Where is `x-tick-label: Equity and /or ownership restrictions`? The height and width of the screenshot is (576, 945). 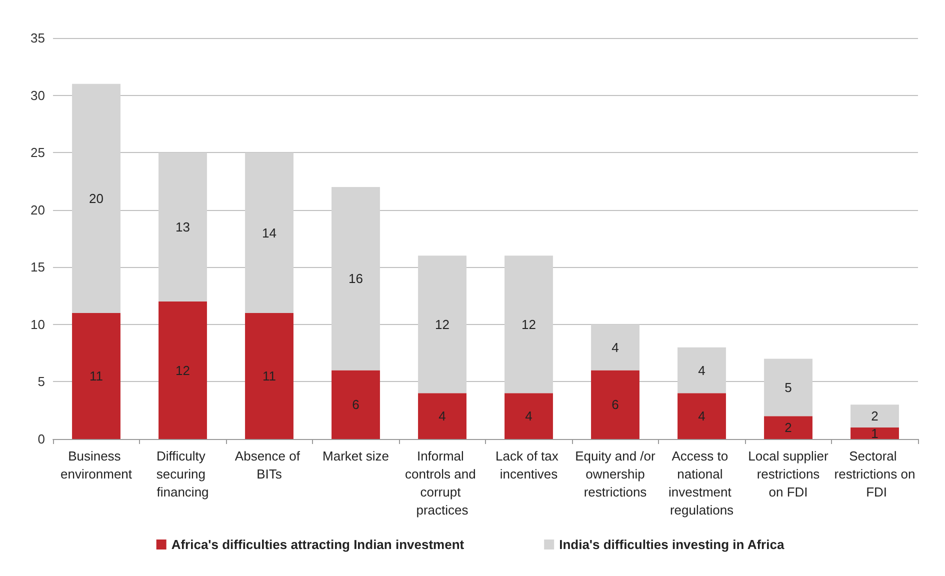 x-tick-label: Equity and /or ownership restrictions is located at coordinates (615, 474).